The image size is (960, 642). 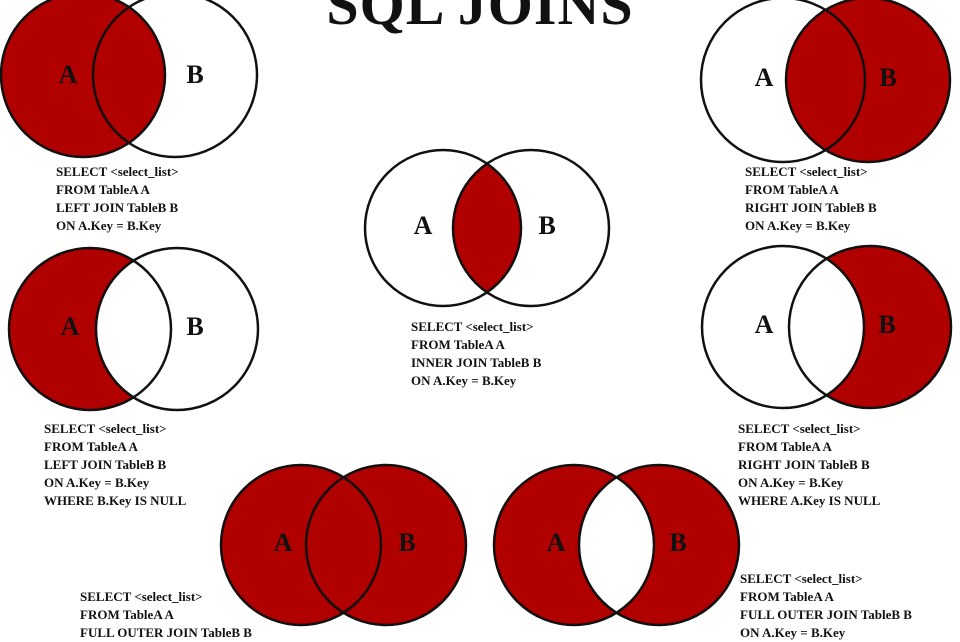 I want to click on venn-left-join: A B, so click(x=129, y=79).